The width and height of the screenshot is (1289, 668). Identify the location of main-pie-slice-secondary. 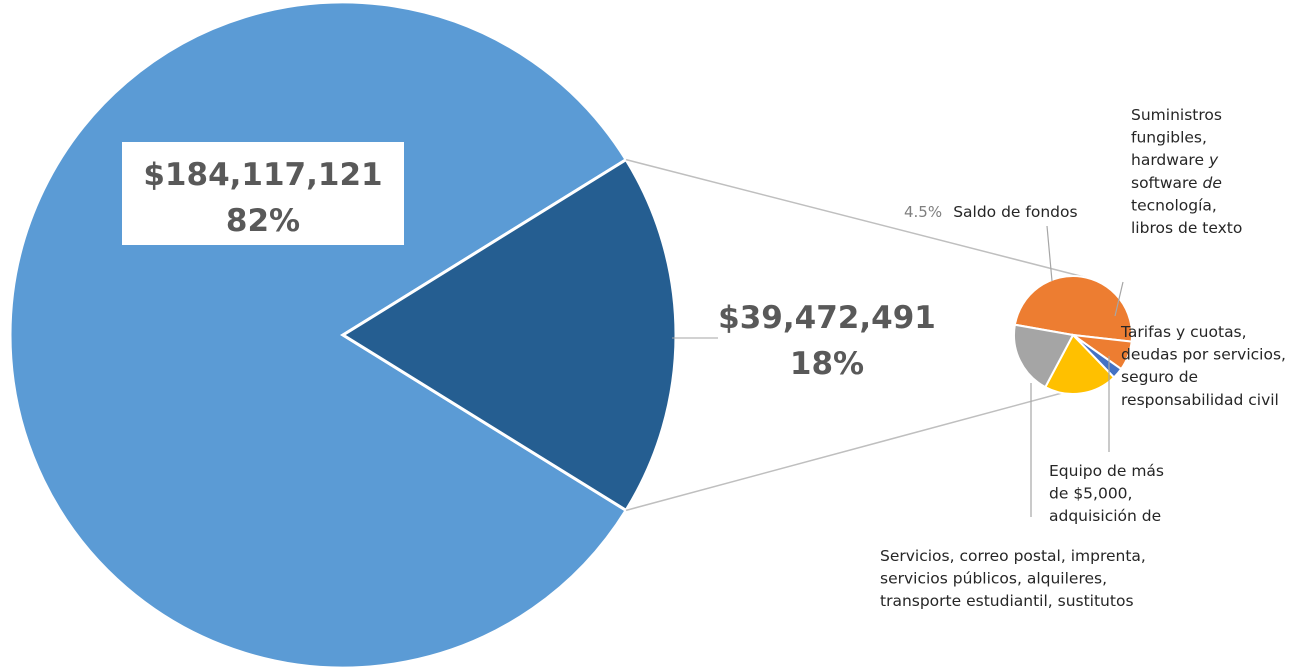
(509, 335).